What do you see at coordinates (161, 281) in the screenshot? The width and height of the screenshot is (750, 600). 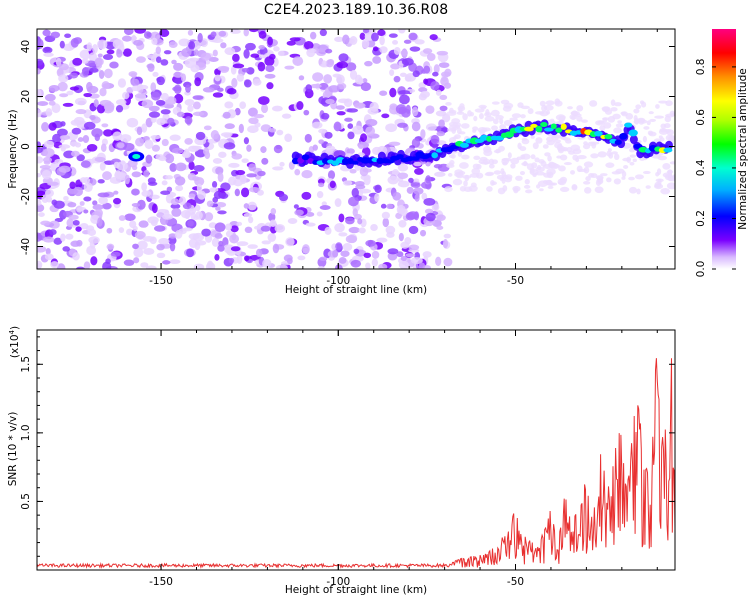 I see `spectrogram-xtick-label: -150` at bounding box center [161, 281].